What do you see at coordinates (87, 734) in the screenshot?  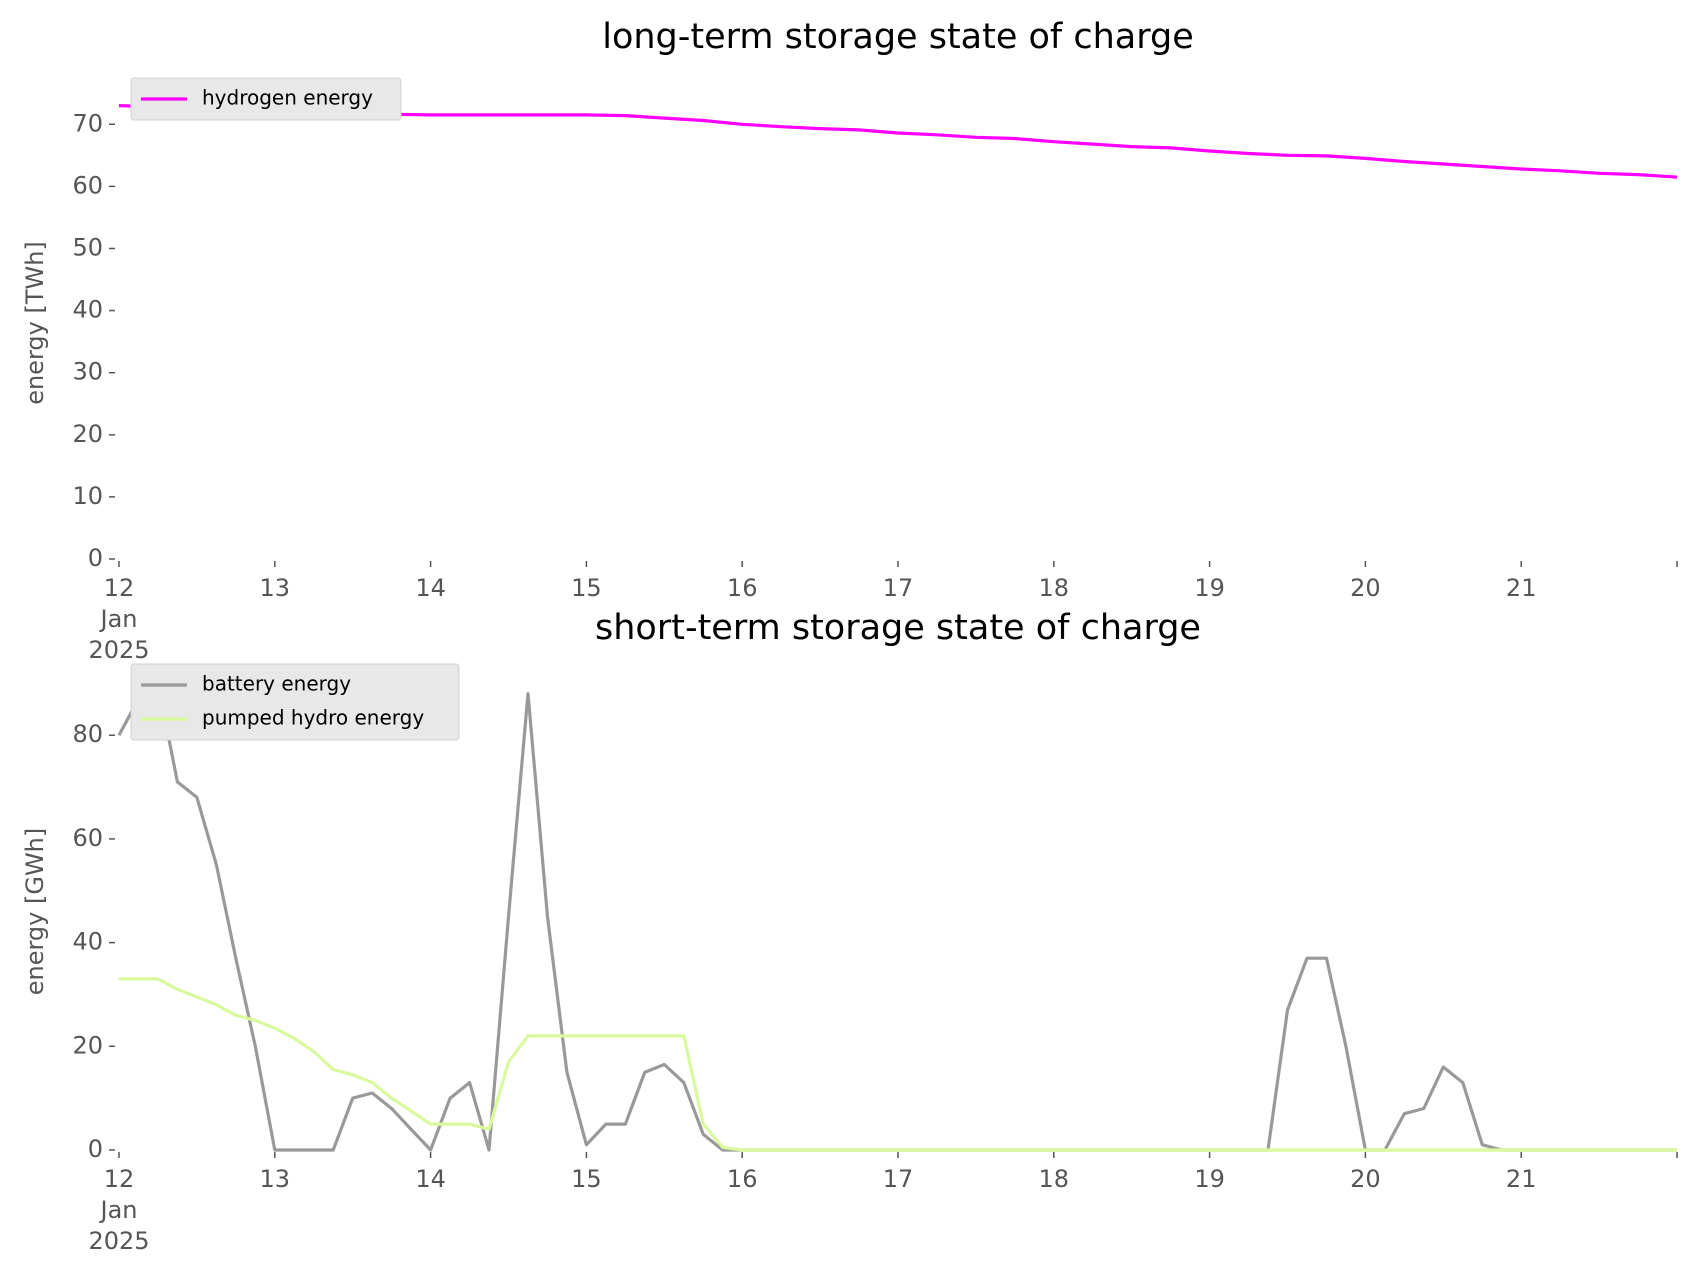 I see `y-tick-label: 80` at bounding box center [87, 734].